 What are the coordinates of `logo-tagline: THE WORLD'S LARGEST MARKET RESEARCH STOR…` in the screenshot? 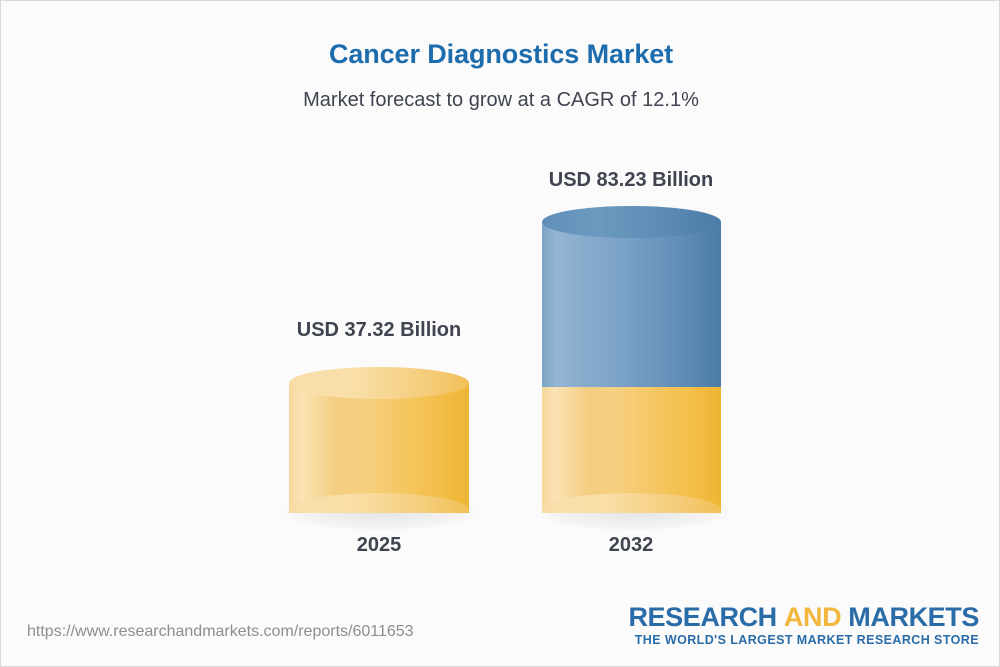 It's located at (806, 640).